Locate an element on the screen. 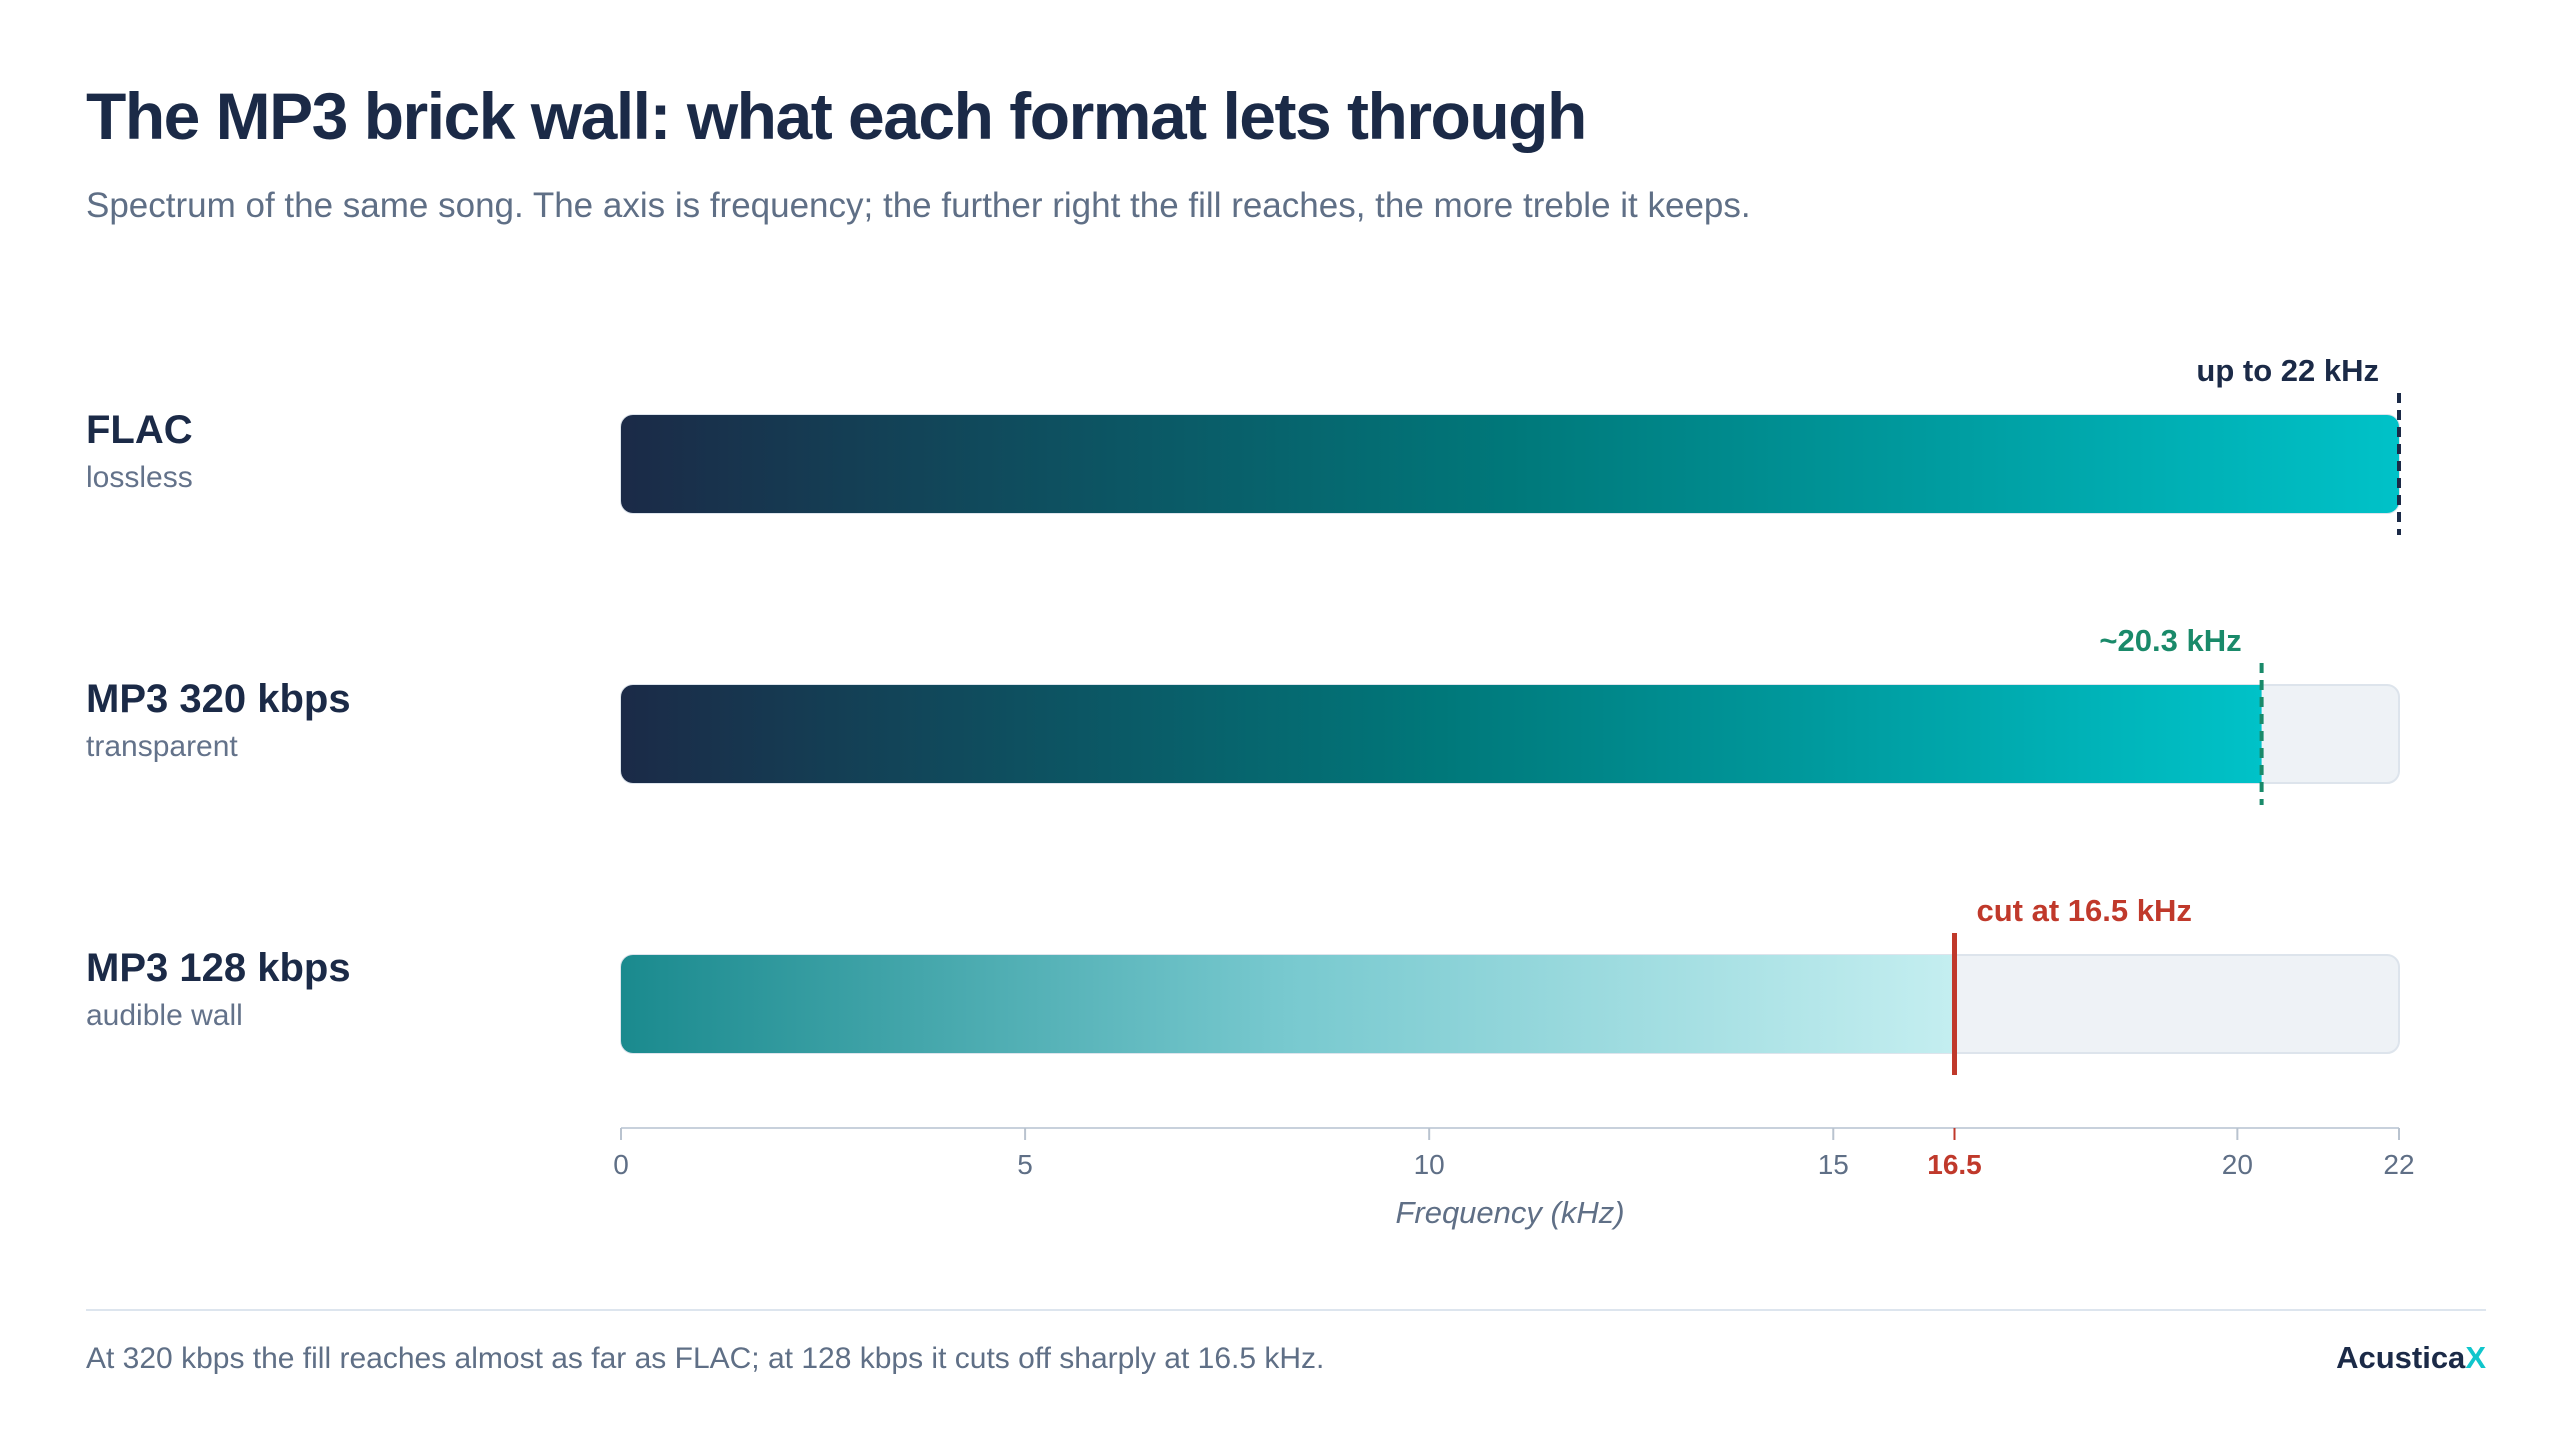 The height and width of the screenshot is (1431, 2560). brand-name: Acustica is located at coordinates (2401, 1357).